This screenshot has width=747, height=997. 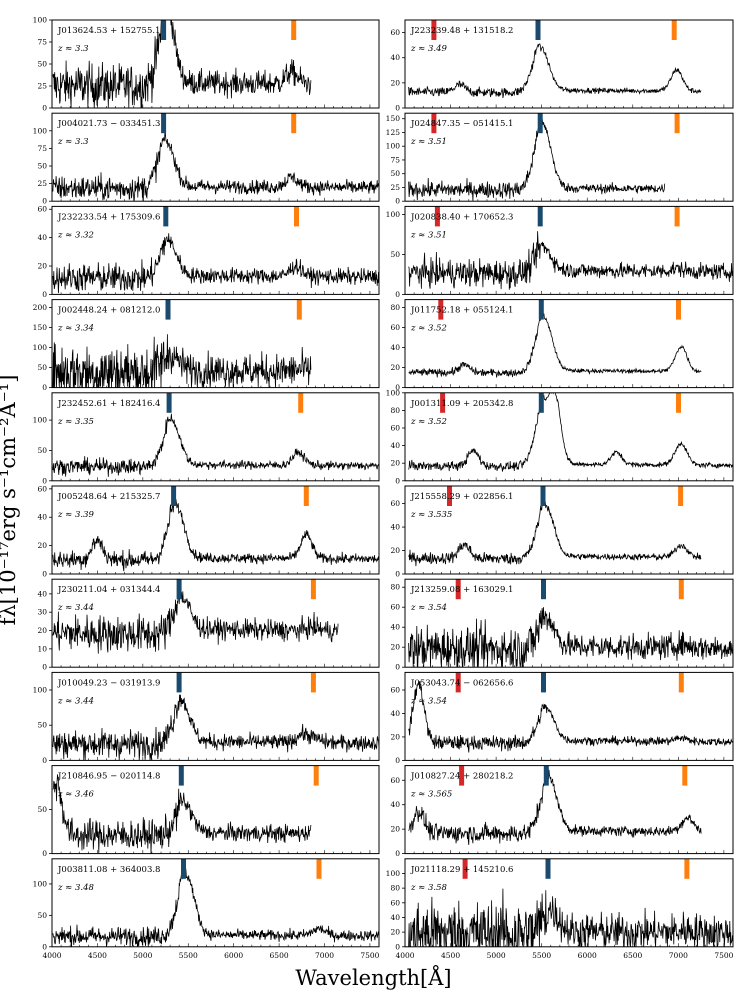 What do you see at coordinates (10, 500) in the screenshot?
I see `y-axis-label: fλ[10⁻¹⁷erg s⁻¹cm⁻²Å⁻¹]` at bounding box center [10, 500].